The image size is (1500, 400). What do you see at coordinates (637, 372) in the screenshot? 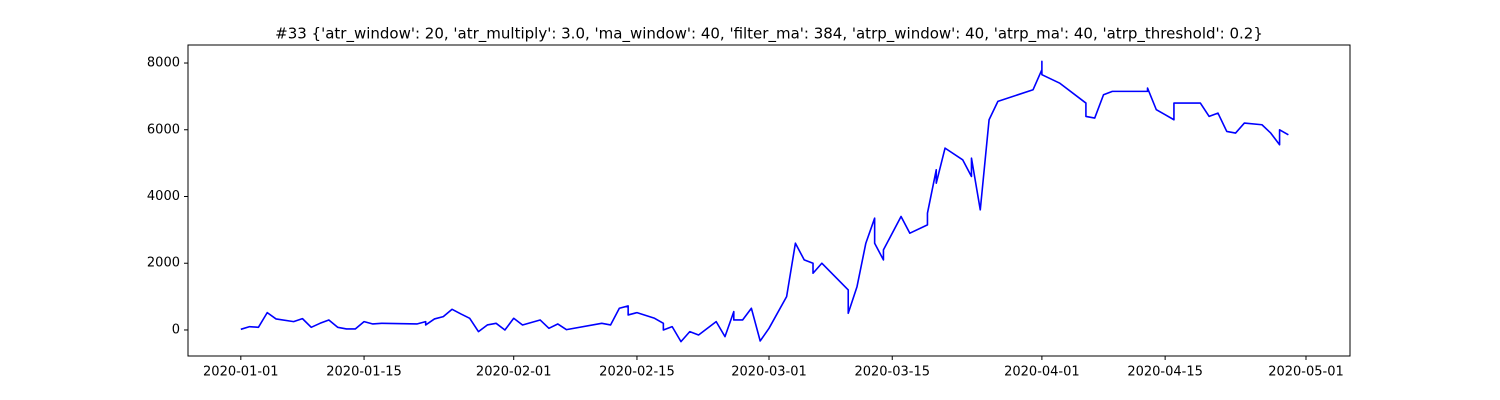
I see `x-tick-label: 2020-02-15` at bounding box center [637, 372].